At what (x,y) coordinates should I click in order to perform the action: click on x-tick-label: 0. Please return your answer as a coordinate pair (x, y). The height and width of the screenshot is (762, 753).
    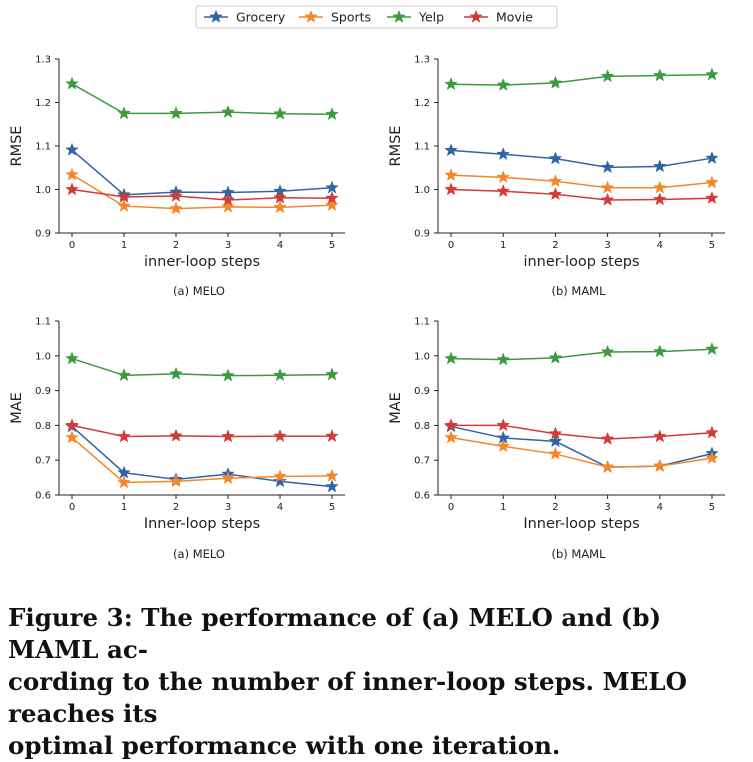
    Looking at the image, I should click on (72, 245).